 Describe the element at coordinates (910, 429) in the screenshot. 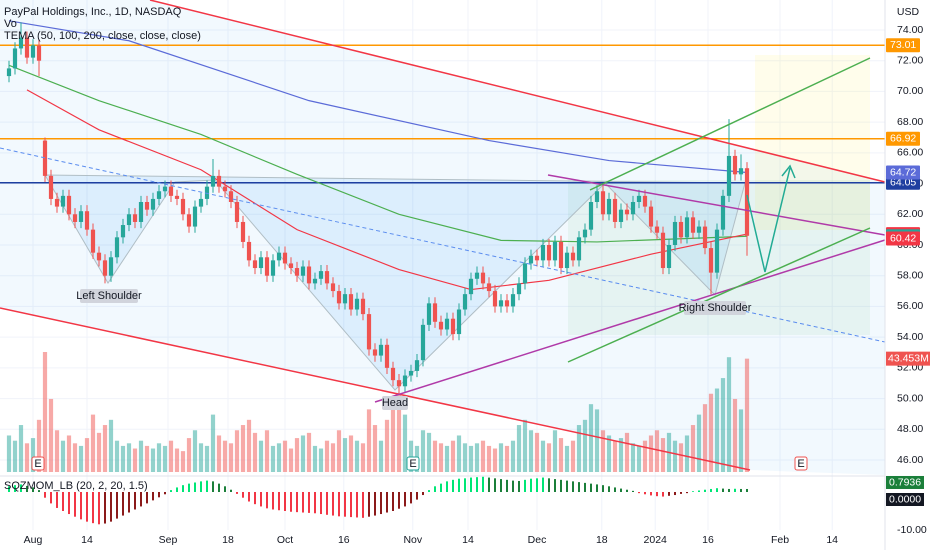

I see `y-tick-label: 48.00` at that location.